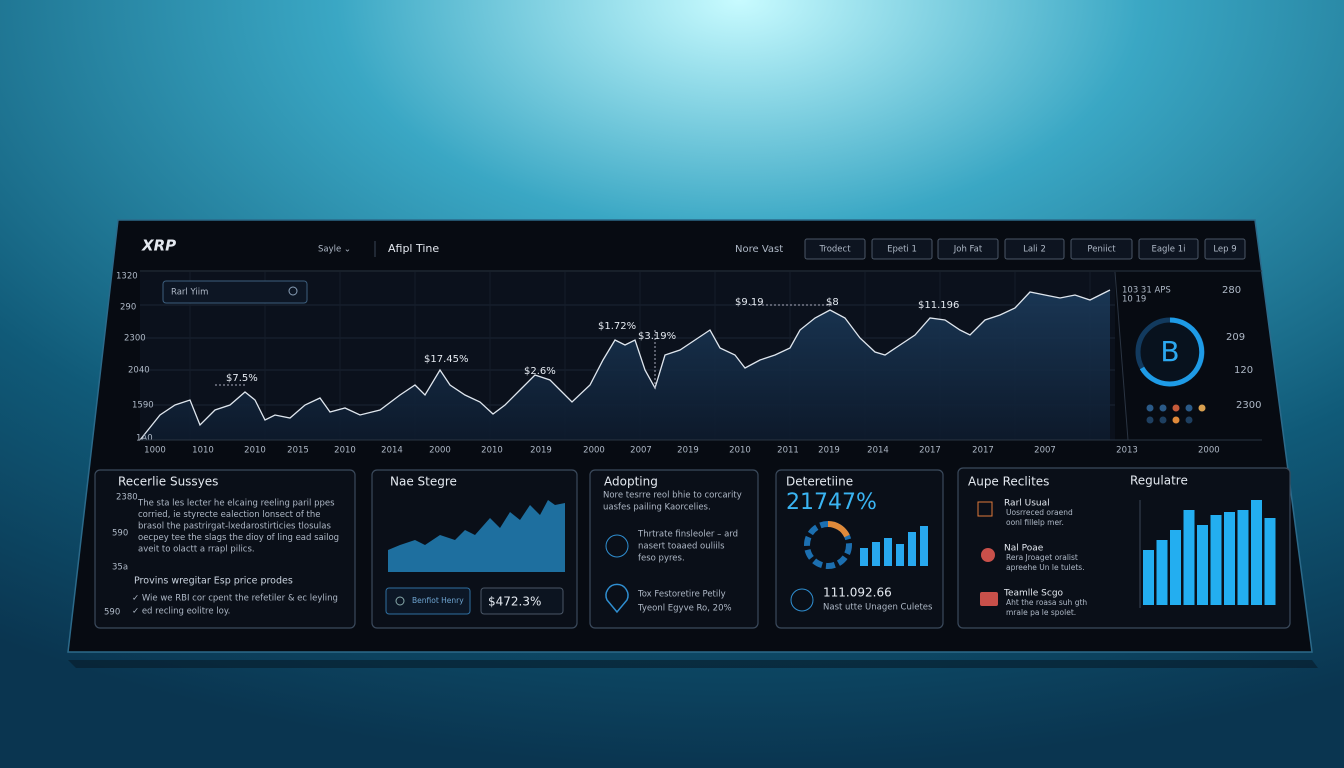 The height and width of the screenshot is (768, 1344). What do you see at coordinates (298, 451) in the screenshot?
I see `x-axis-label: 2015` at bounding box center [298, 451].